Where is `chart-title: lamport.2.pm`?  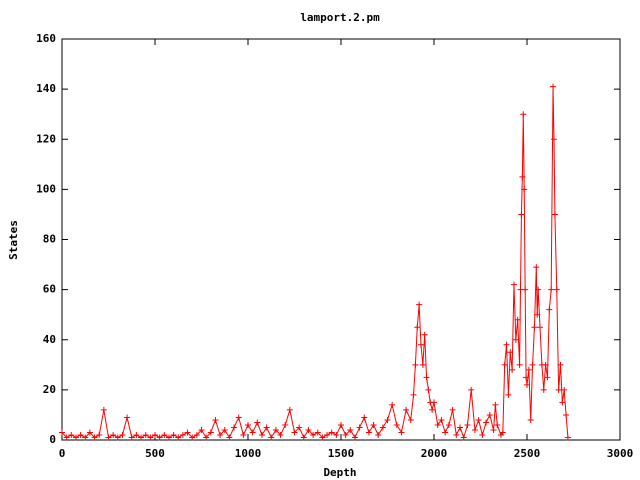
chart-title: lamport.2.pm is located at coordinates (340, 17).